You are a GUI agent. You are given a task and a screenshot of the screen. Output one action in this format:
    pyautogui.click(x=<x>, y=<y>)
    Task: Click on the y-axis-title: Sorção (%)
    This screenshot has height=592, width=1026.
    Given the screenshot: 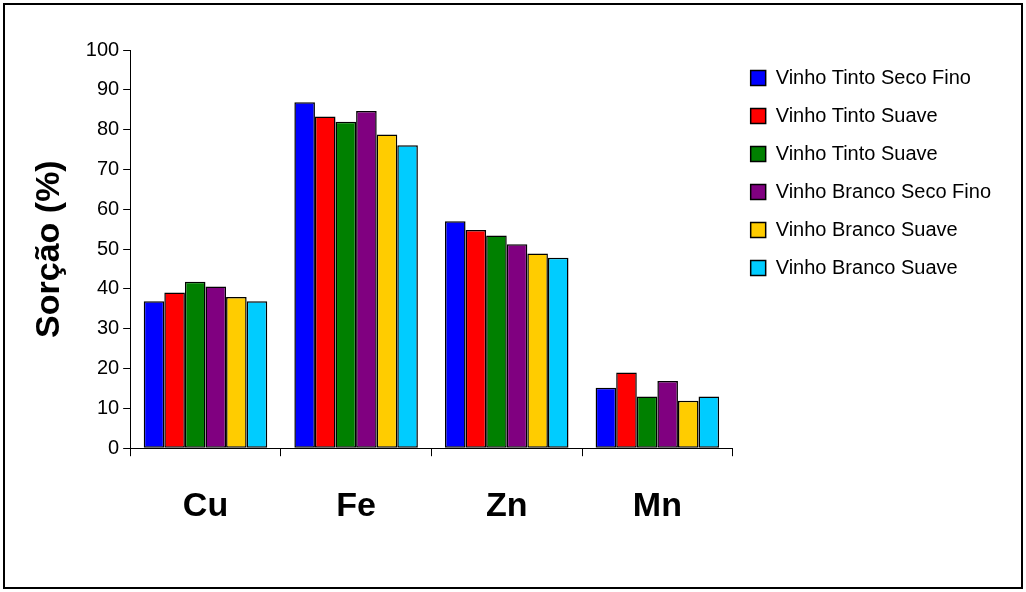 What is the action you would take?
    pyautogui.click(x=46, y=249)
    